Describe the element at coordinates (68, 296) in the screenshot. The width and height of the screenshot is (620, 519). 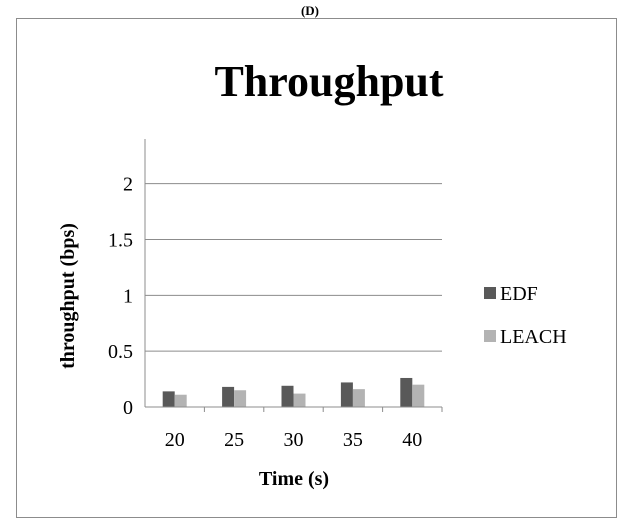
I see `y-axis-title: throughput (bps)` at that location.